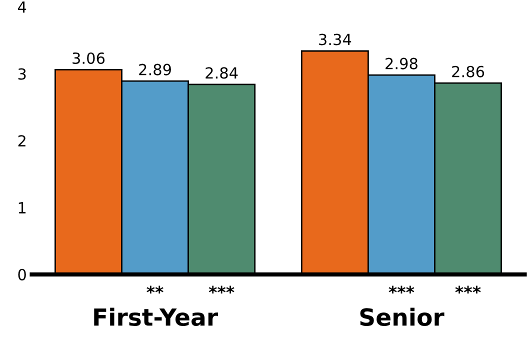 The width and height of the screenshot is (530, 343). Describe the element at coordinates (22, 74) in the screenshot. I see `y-tick-label: 3` at that location.